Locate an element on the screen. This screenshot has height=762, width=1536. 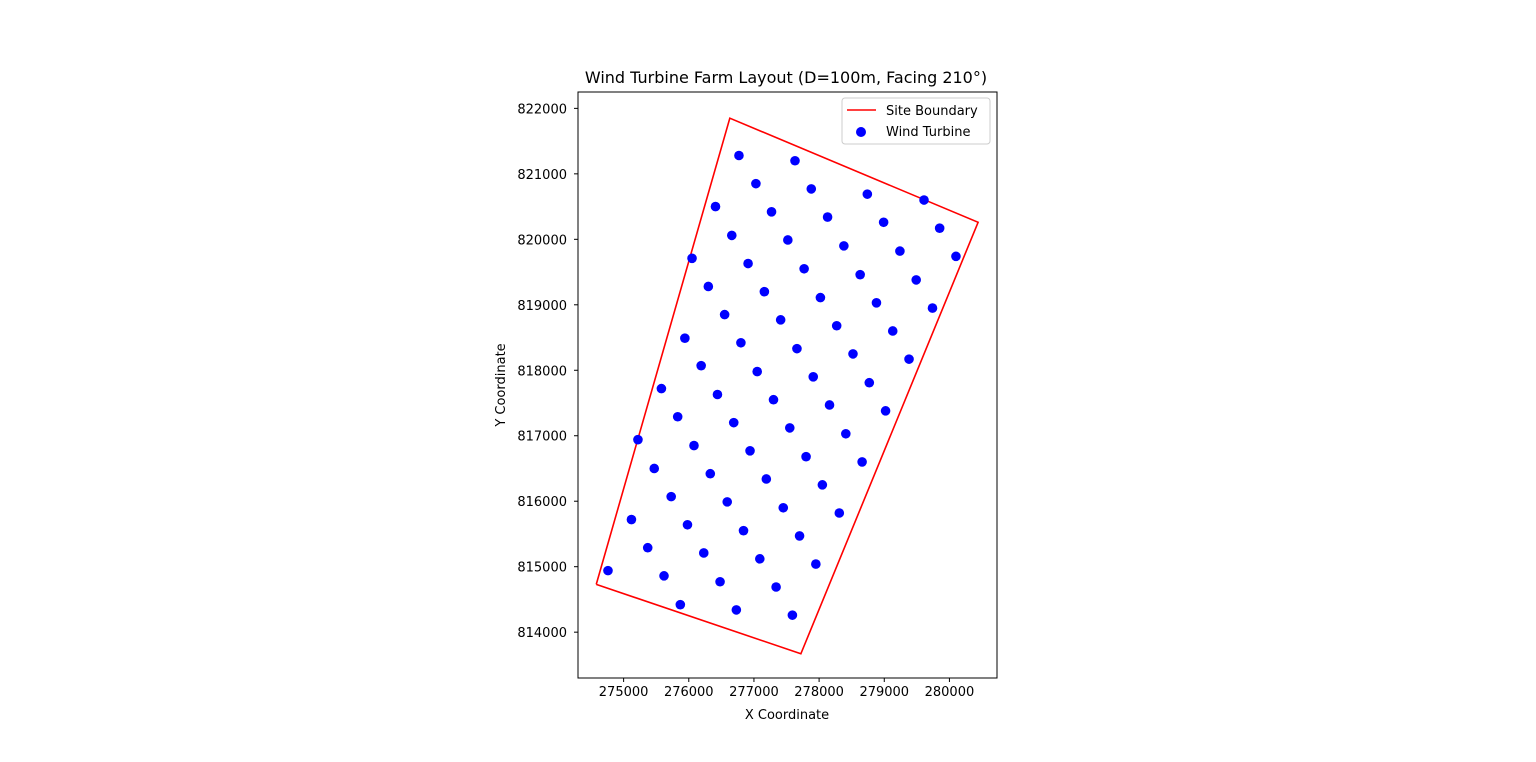
legend: Site Boundary Wind Turbine is located at coordinates (916, 121).